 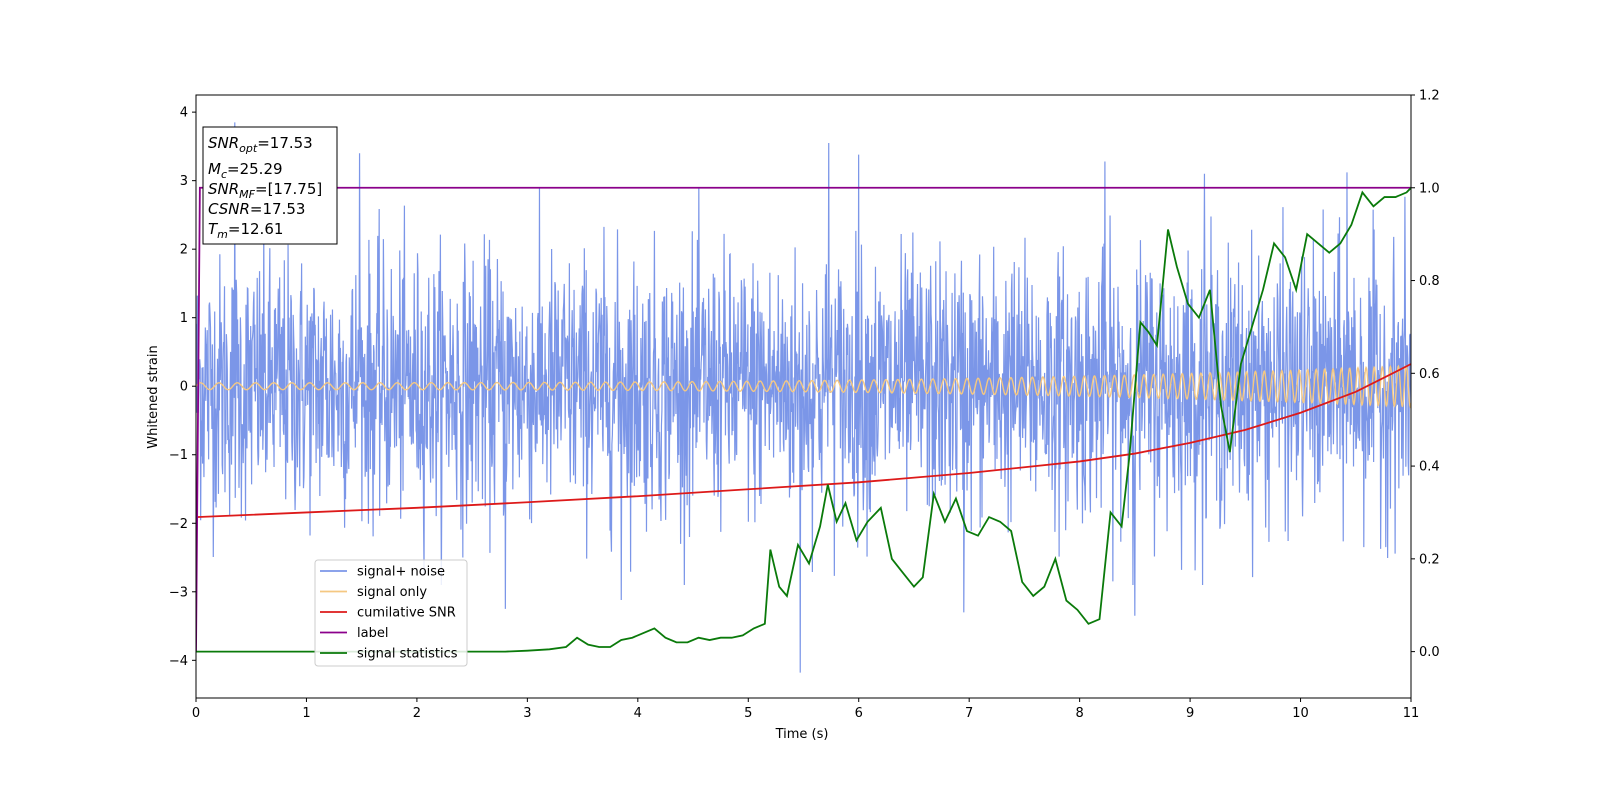 What do you see at coordinates (1429, 374) in the screenshot?
I see `y-right-tick-label: 0.6` at bounding box center [1429, 374].